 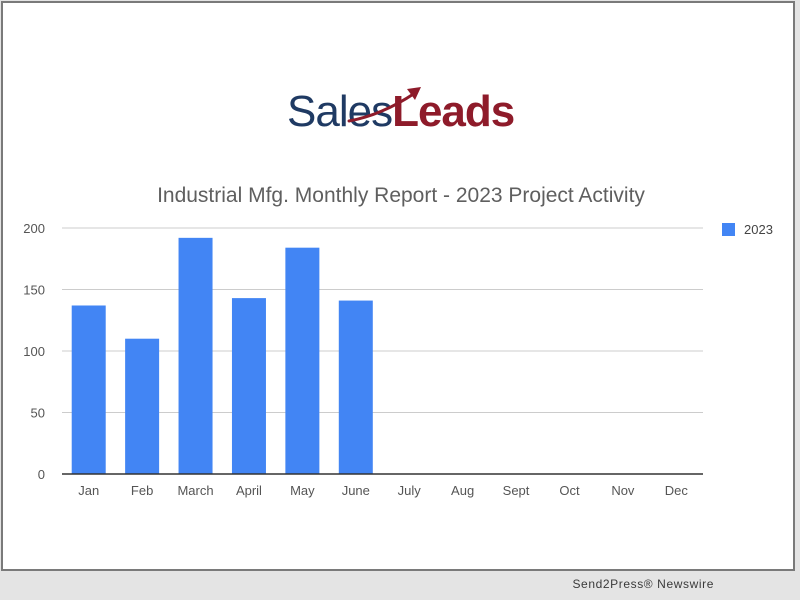 What do you see at coordinates (248, 386) in the screenshot?
I see `bar-april` at bounding box center [248, 386].